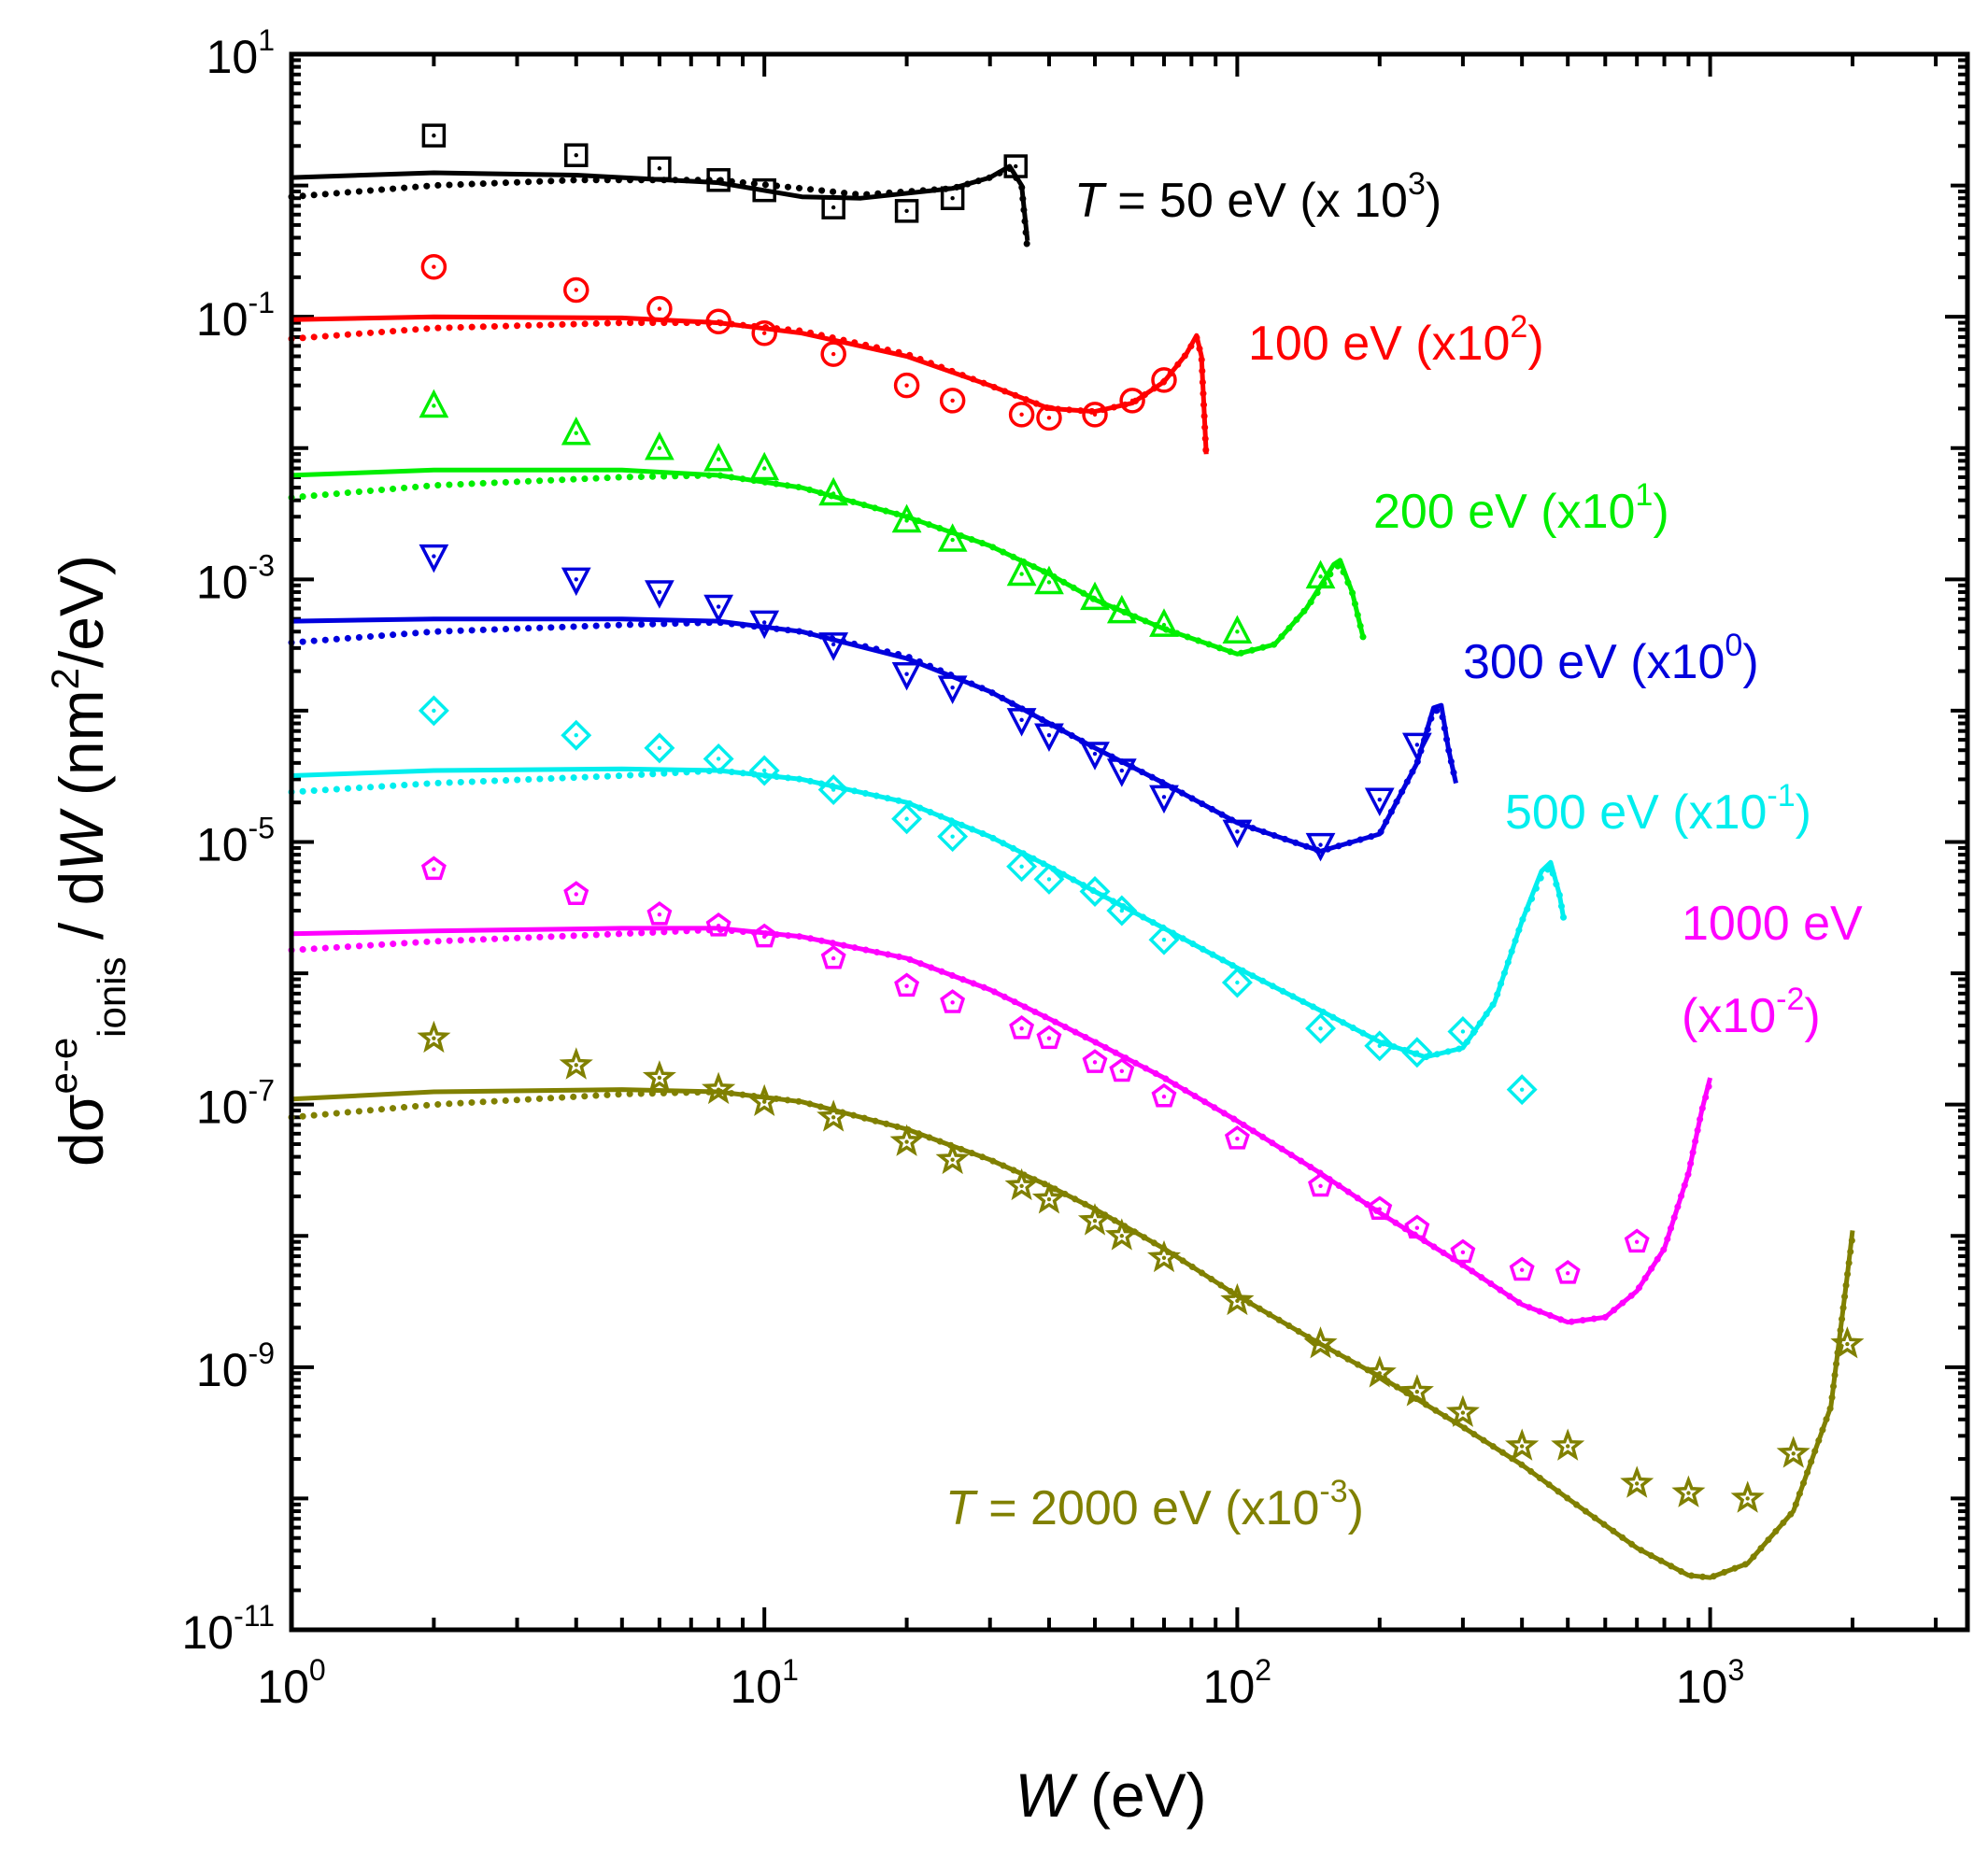 Image resolution: width=1988 pixels, height=1853 pixels. I want to click on annotation-part: 1, so click(1644, 495).